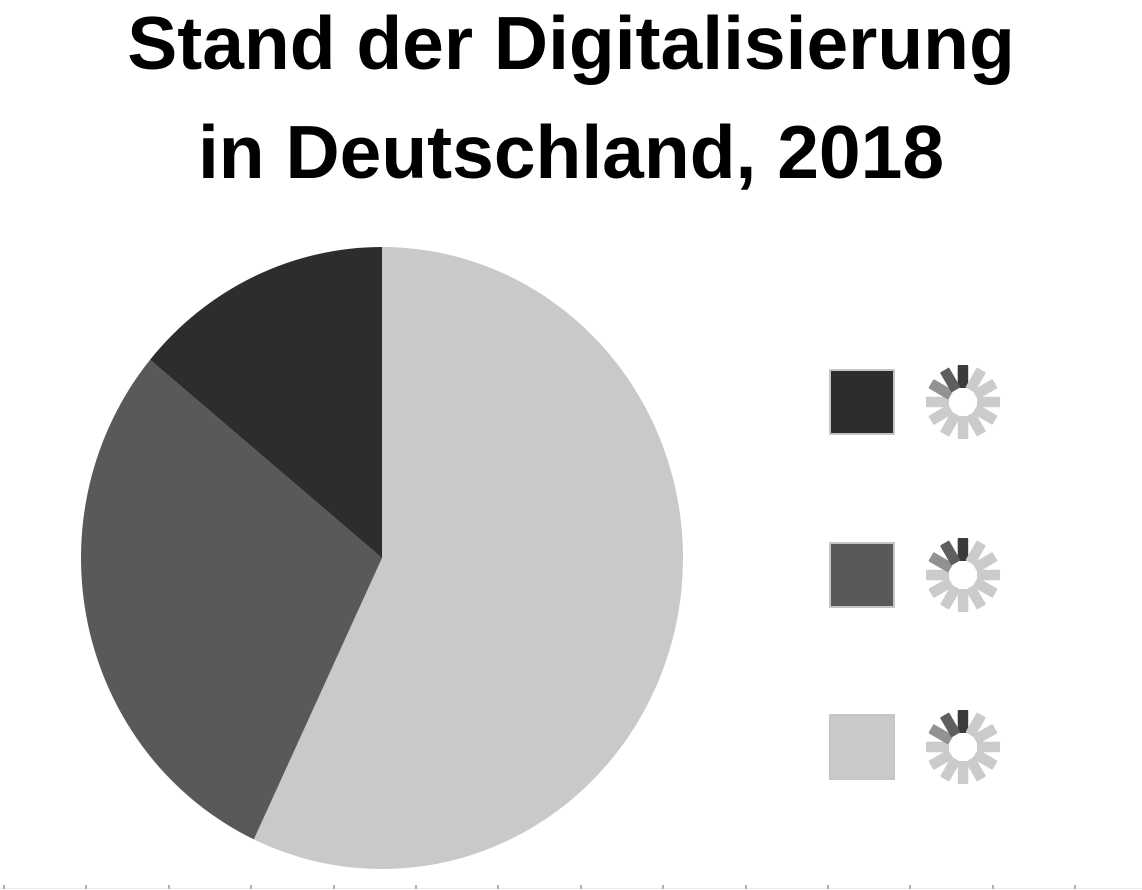 The width and height of the screenshot is (1142, 890). I want to click on chart-title-line-2: in Deutschland, 2018, so click(571, 152).